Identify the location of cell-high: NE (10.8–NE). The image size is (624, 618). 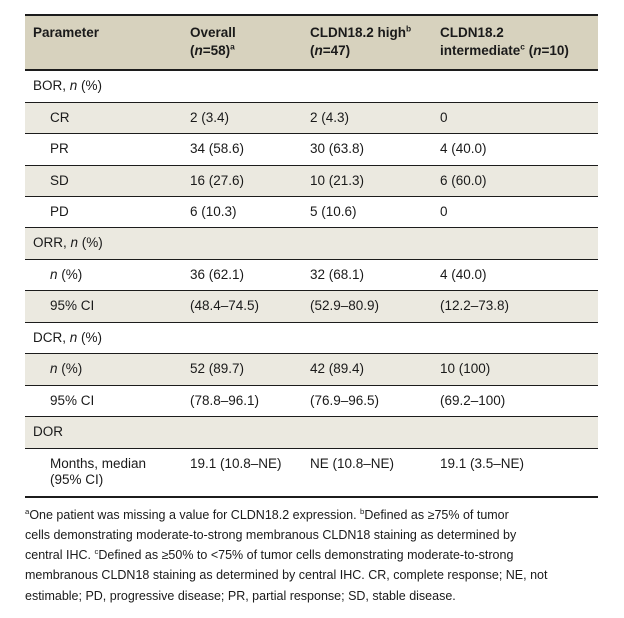
(375, 473).